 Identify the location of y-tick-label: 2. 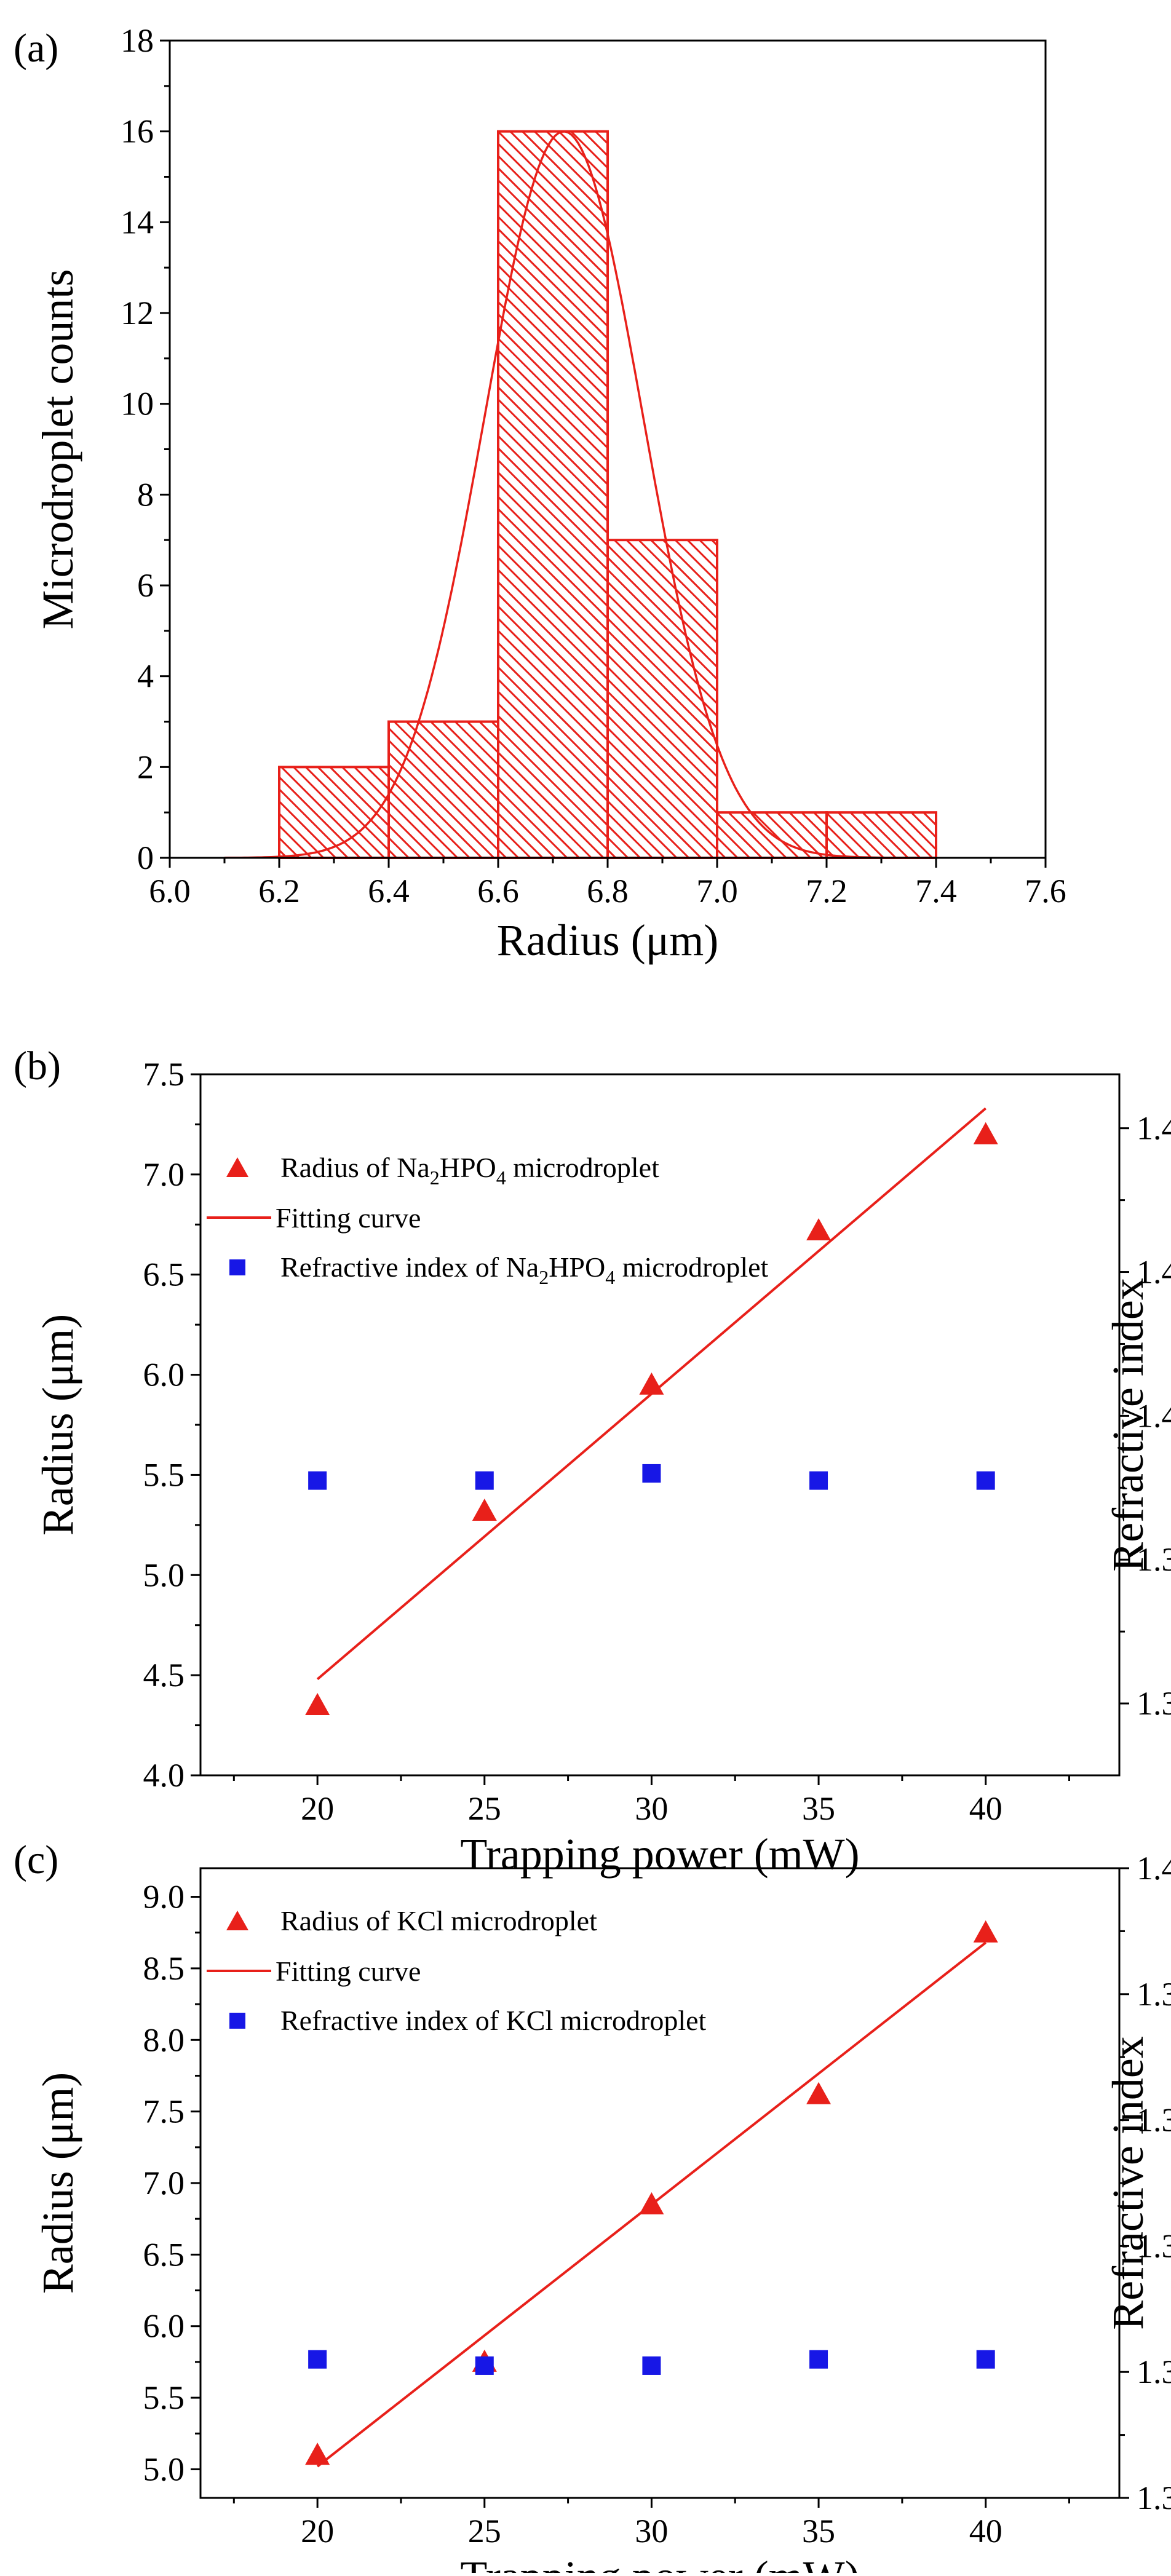
(145, 766).